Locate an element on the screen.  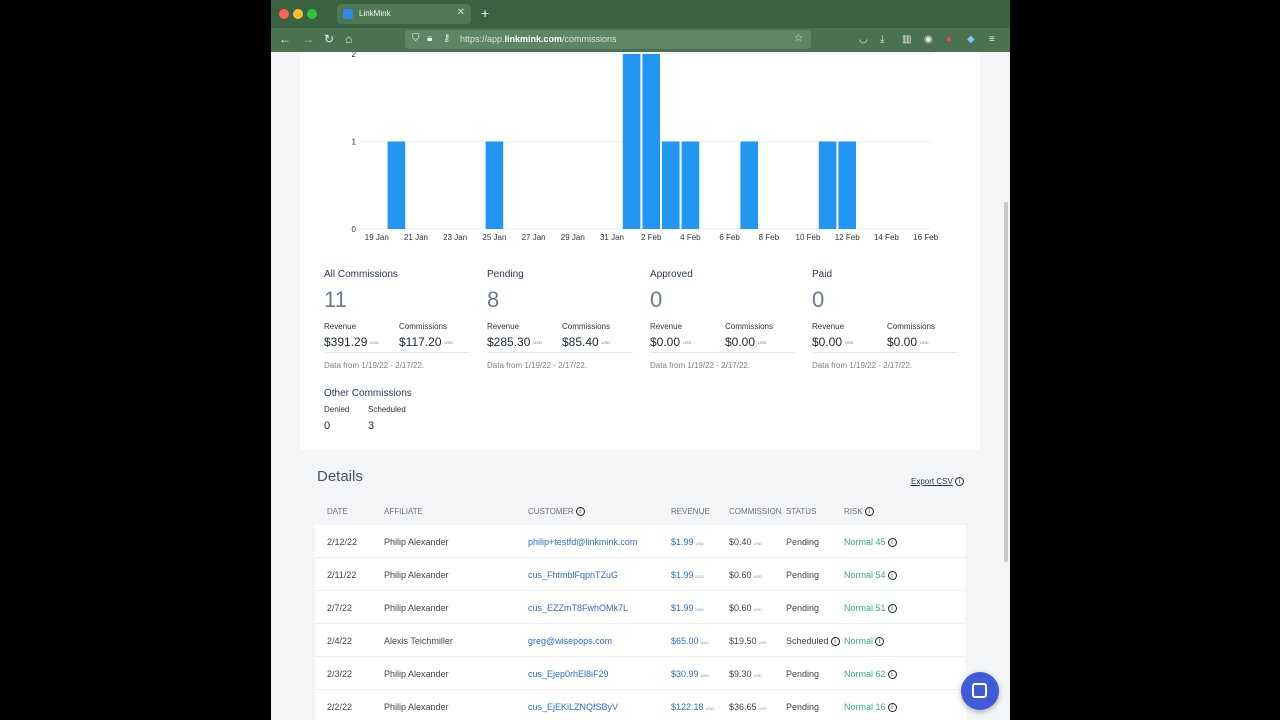
column-header-revenue: REVENUE is located at coordinates (690, 511).